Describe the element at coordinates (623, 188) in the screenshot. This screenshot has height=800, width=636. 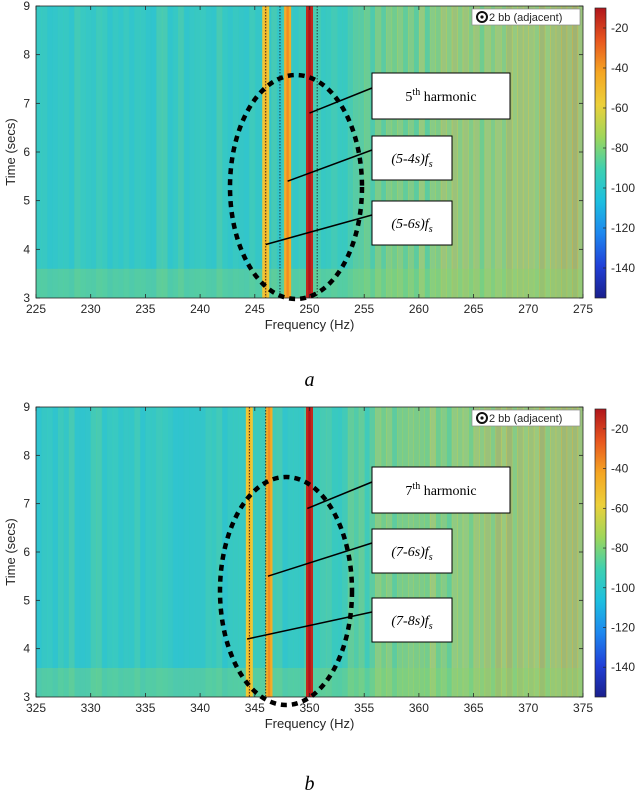
I see `colorbar-tick-label: -100` at that location.